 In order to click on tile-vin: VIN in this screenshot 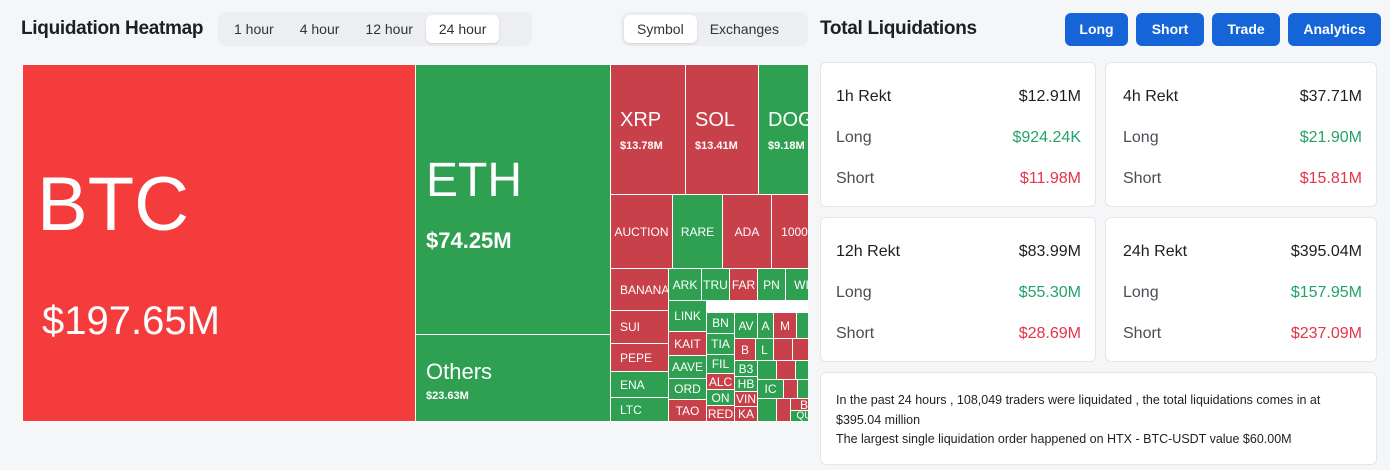, I will do `click(746, 399)`.